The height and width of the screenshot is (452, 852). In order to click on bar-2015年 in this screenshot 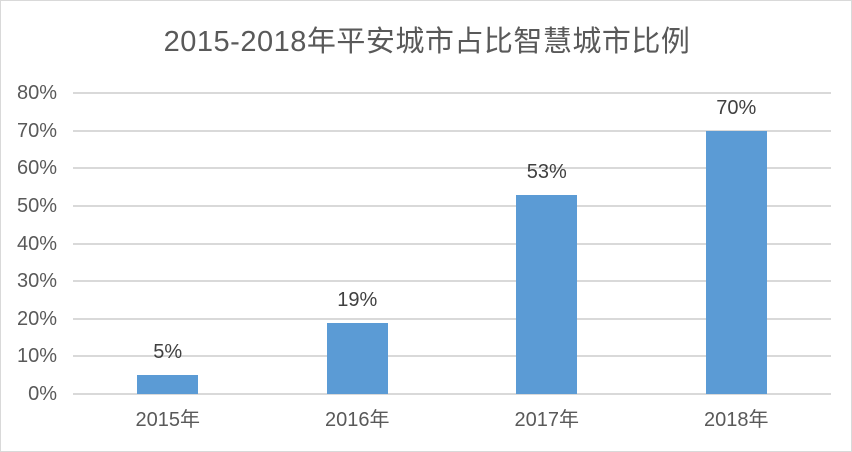, I will do `click(168, 384)`.